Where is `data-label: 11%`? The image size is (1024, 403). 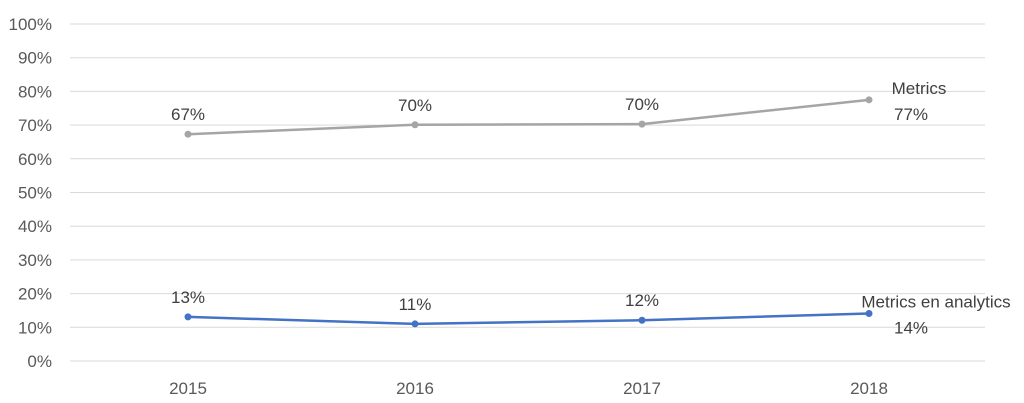
data-label: 11% is located at coordinates (415, 304).